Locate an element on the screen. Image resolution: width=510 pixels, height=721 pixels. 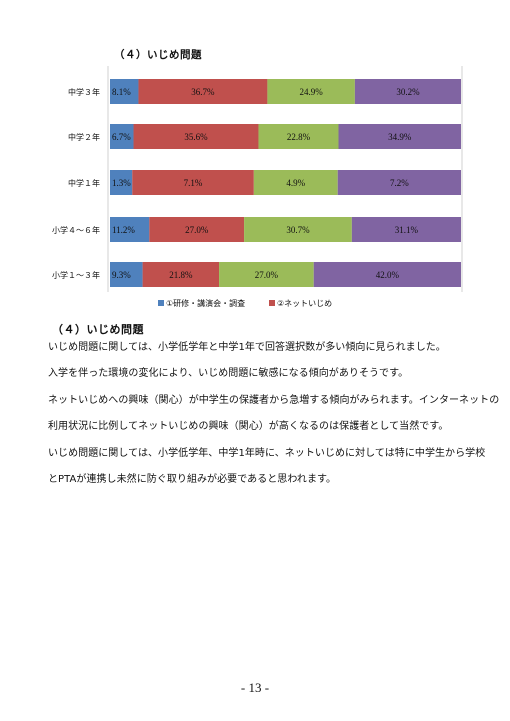
data-label: 7.2% is located at coordinates (399, 183).